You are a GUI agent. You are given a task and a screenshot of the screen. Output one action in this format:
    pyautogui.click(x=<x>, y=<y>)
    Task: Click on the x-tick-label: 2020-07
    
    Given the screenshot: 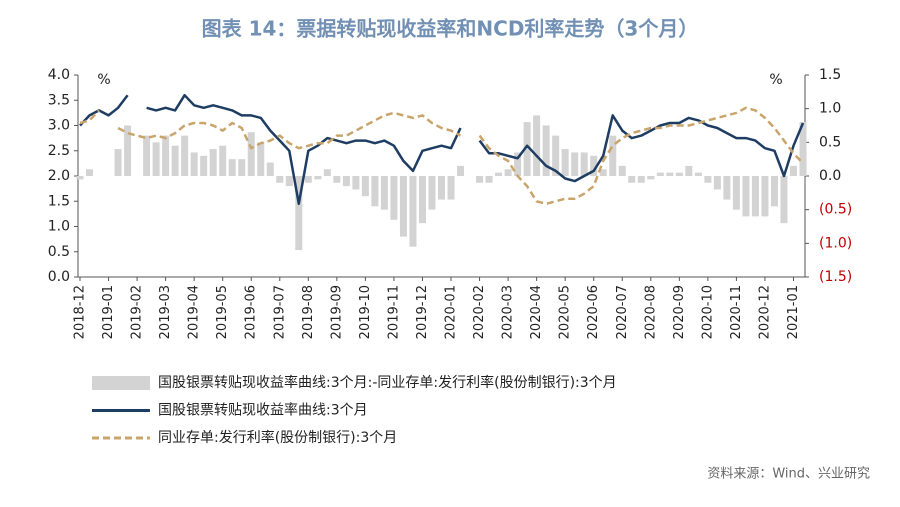 What is the action you would take?
    pyautogui.click(x=622, y=312)
    